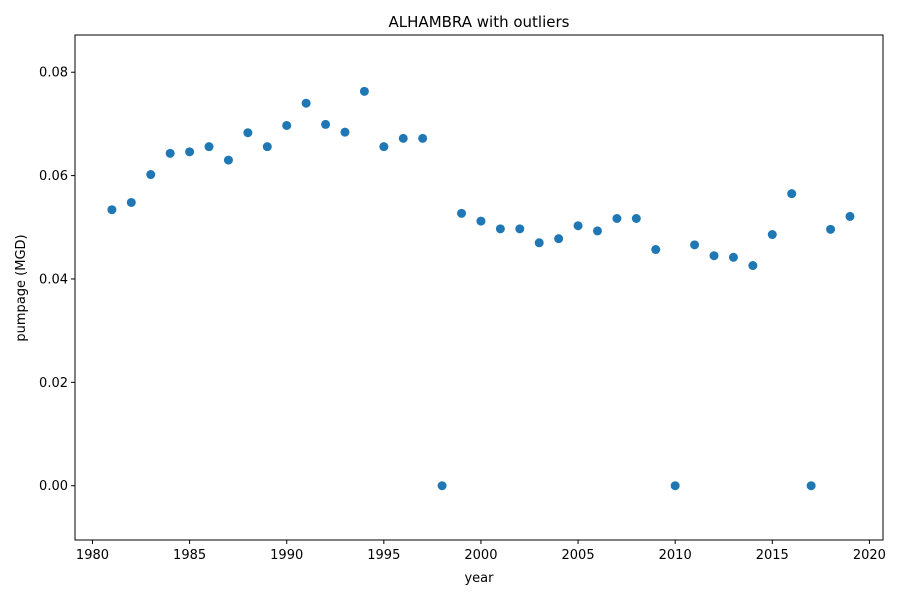 The image size is (900, 600). What do you see at coordinates (21, 287) in the screenshot?
I see `y-axis-label: pumpage (MGD)` at bounding box center [21, 287].